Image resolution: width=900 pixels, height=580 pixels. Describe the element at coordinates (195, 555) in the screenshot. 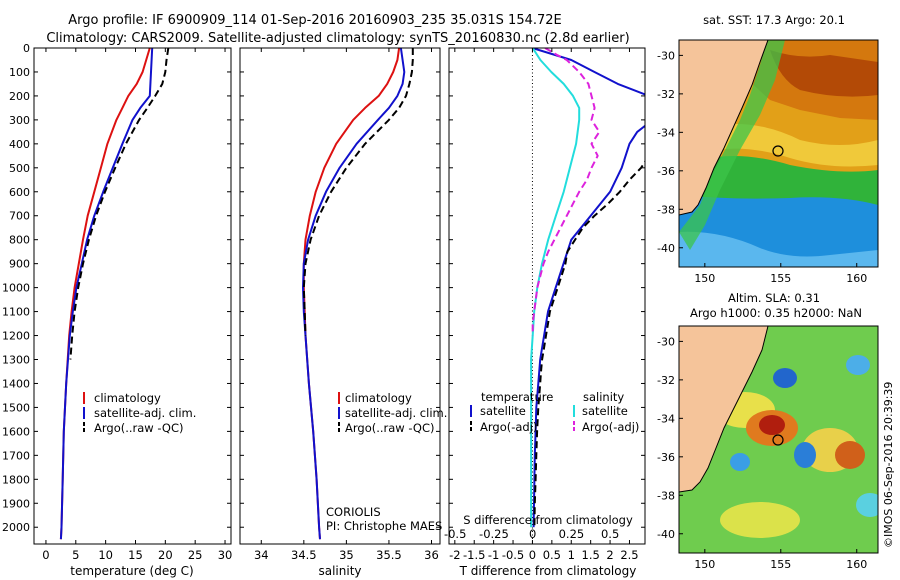

I see `x-tick-label: 25` at that location.